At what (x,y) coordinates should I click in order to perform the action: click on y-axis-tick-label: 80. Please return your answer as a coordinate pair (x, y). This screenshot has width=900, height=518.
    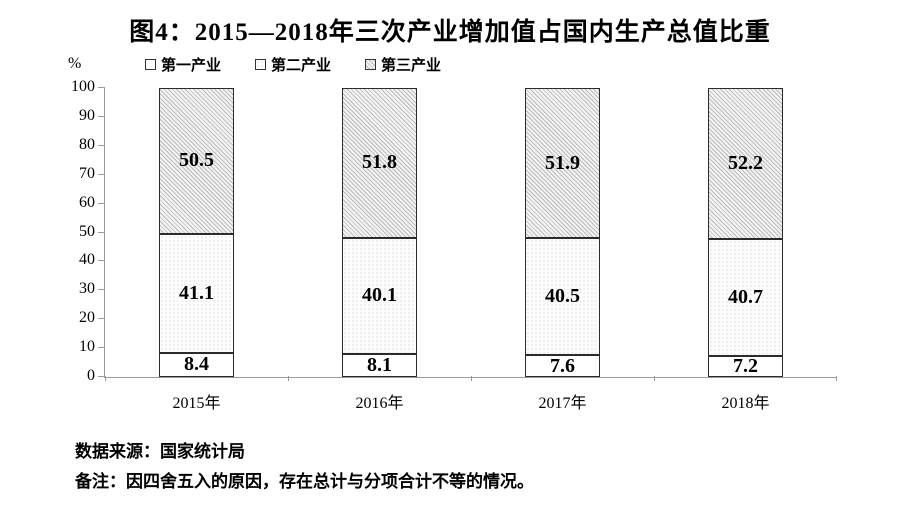
    Looking at the image, I should click on (87, 144).